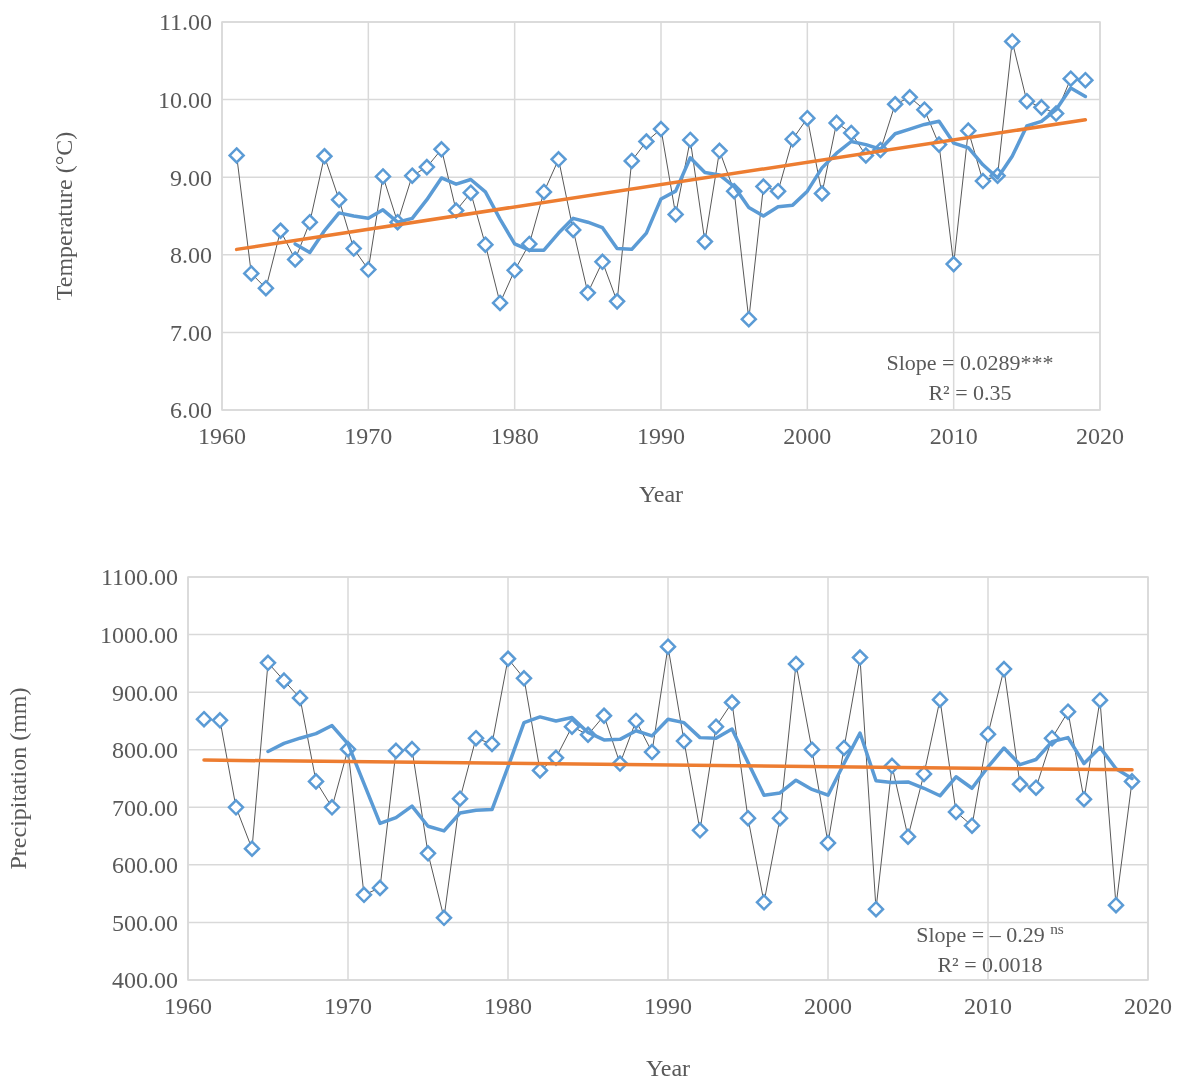  Describe the element at coordinates (139, 634) in the screenshot. I see `y-tick-label: 1000.00` at that location.